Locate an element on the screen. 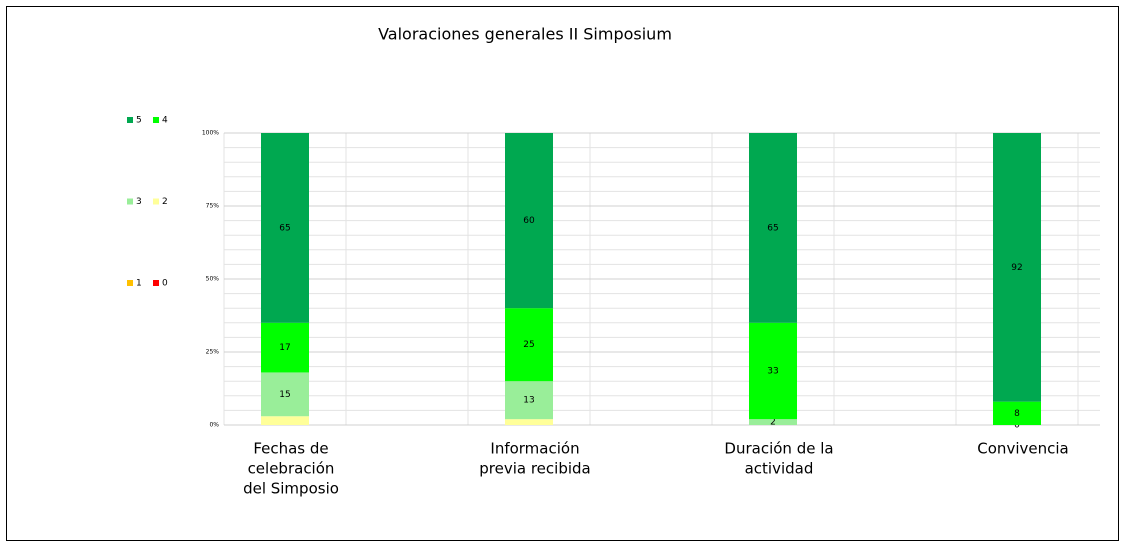 The image size is (1126, 551). data-label: 92 is located at coordinates (1016, 268).